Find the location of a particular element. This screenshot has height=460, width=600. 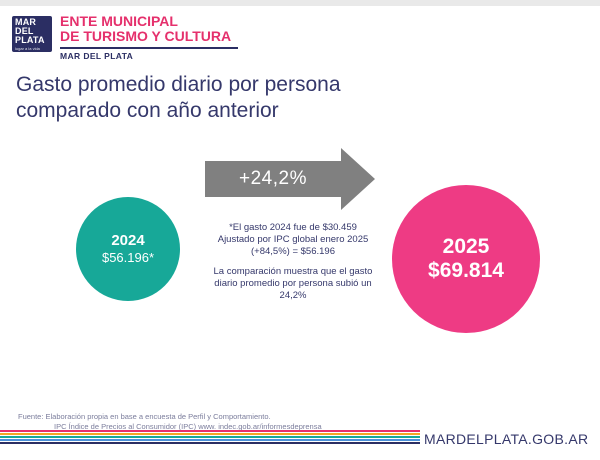

note-line-4: La comparación muestra que el gasto is located at coordinates (293, 271).